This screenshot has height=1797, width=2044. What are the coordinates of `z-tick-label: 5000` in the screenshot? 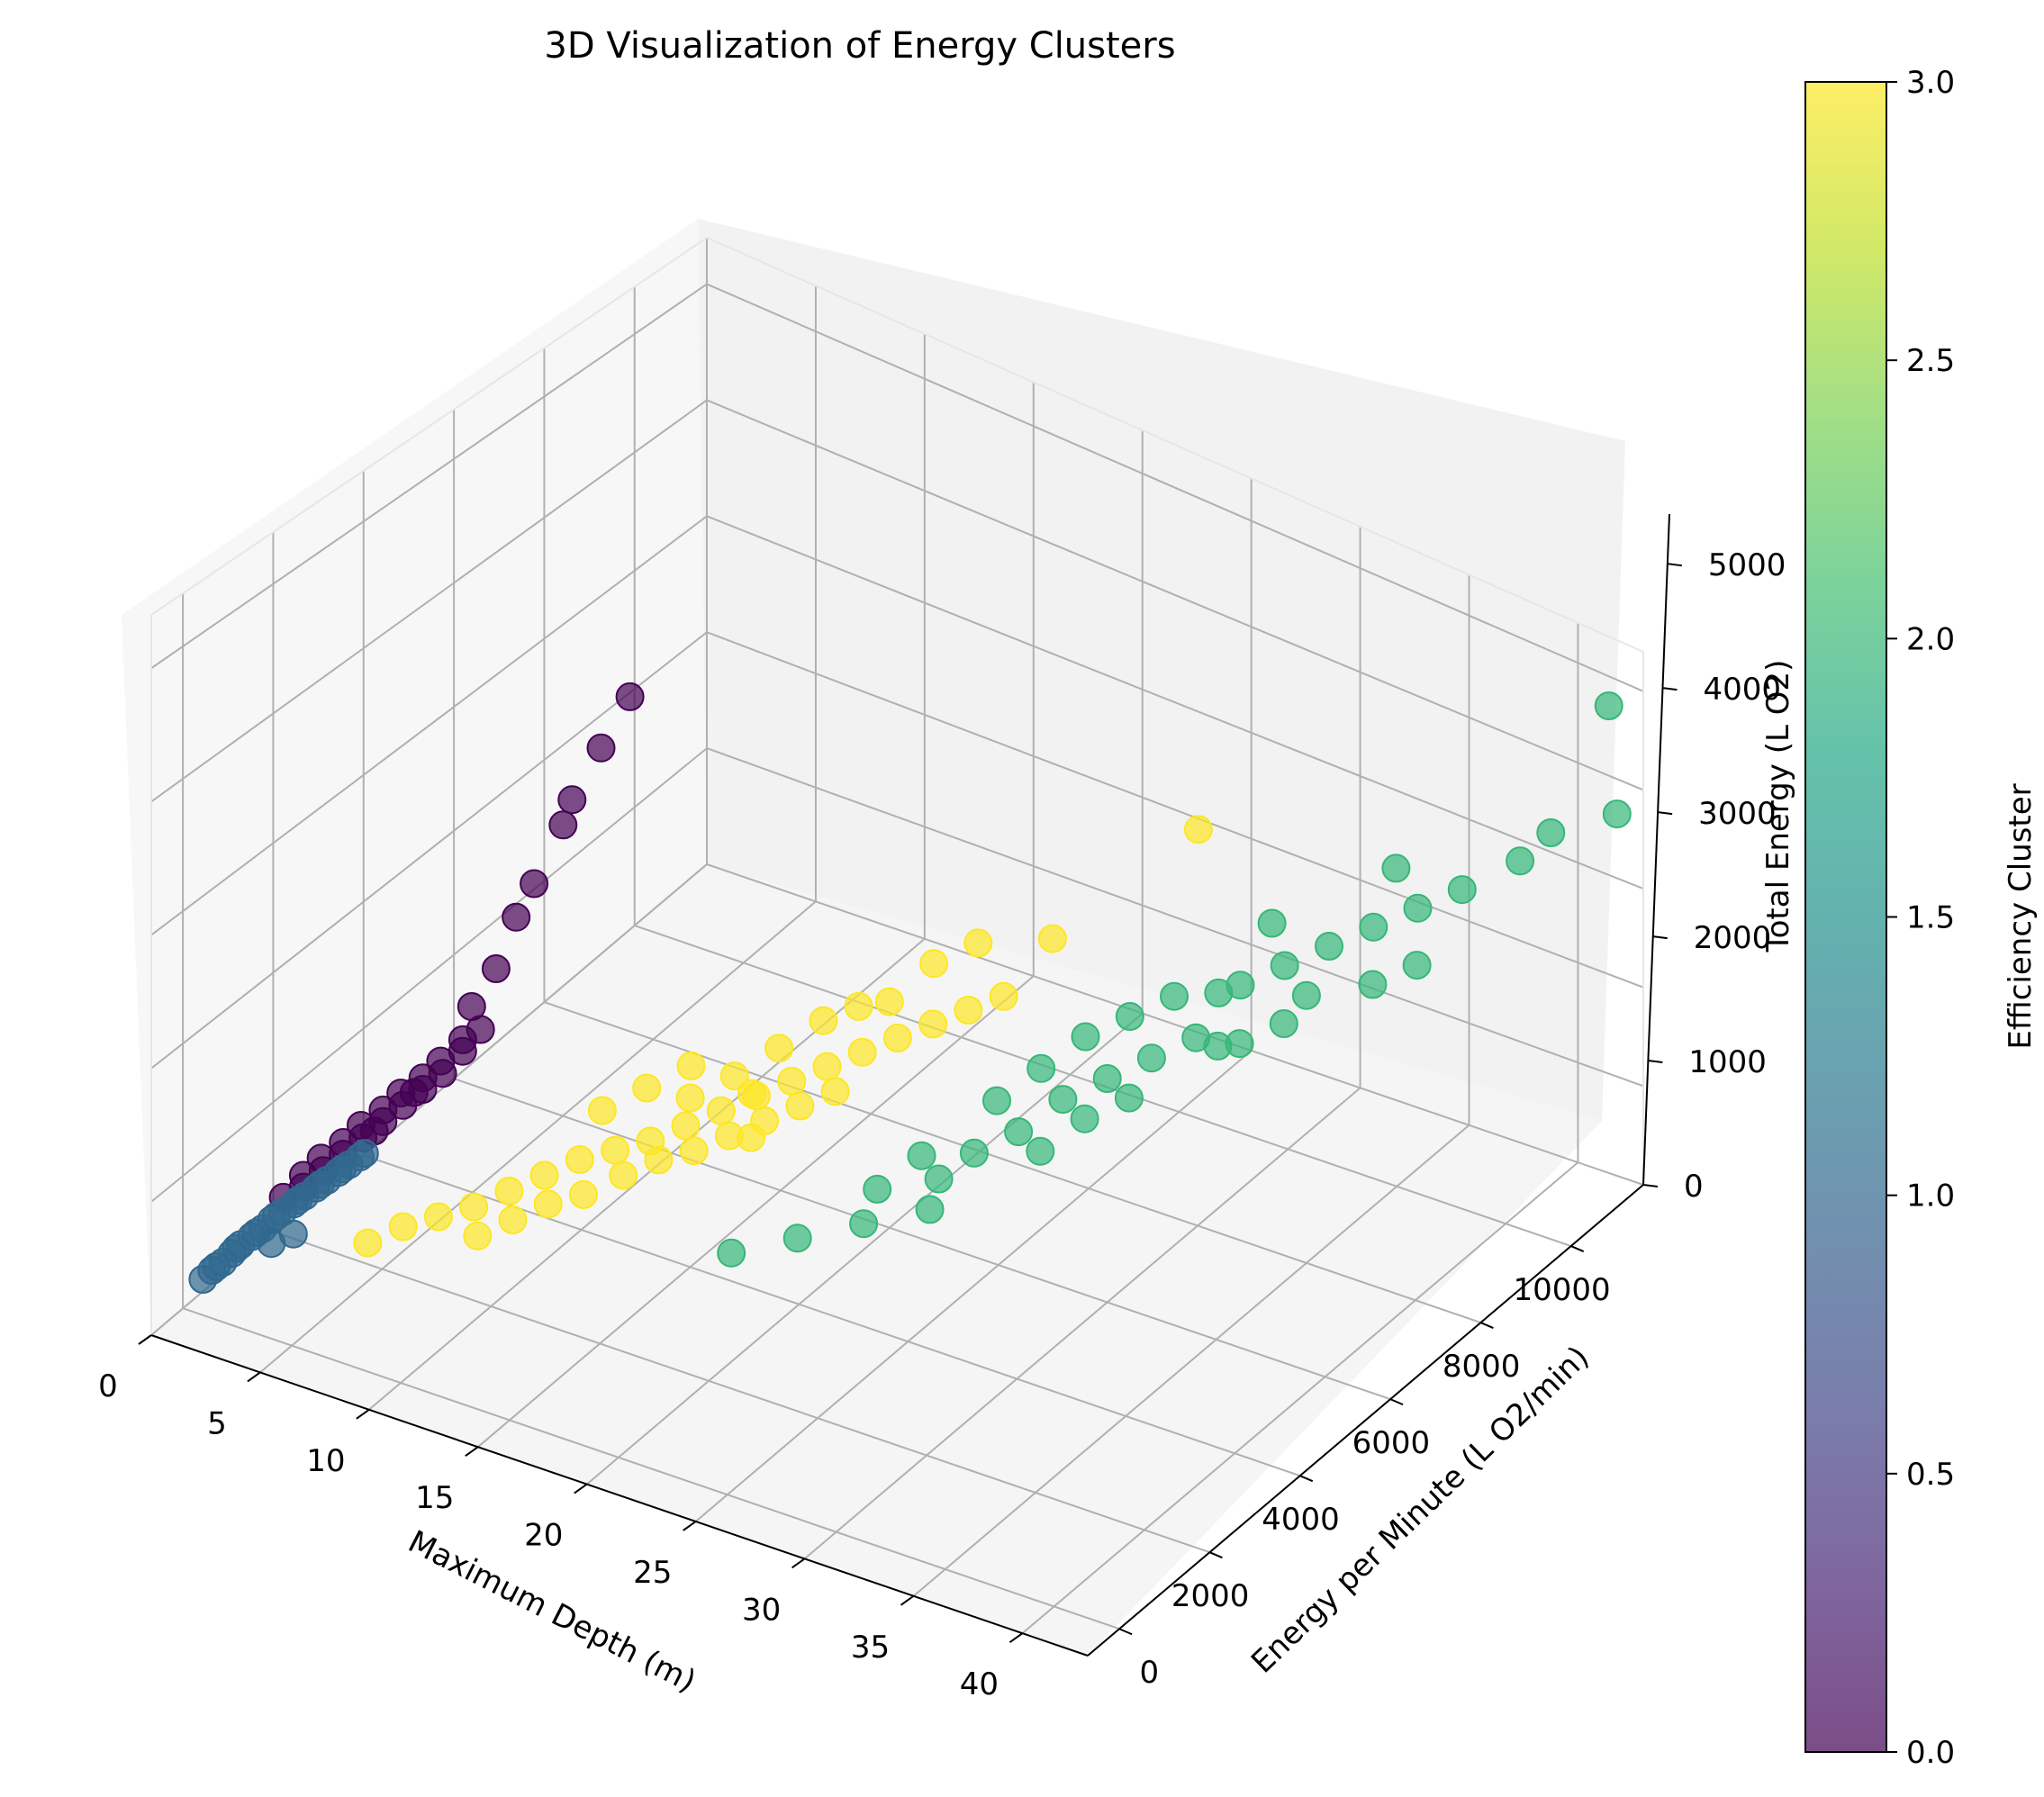 It's located at (1747, 565).